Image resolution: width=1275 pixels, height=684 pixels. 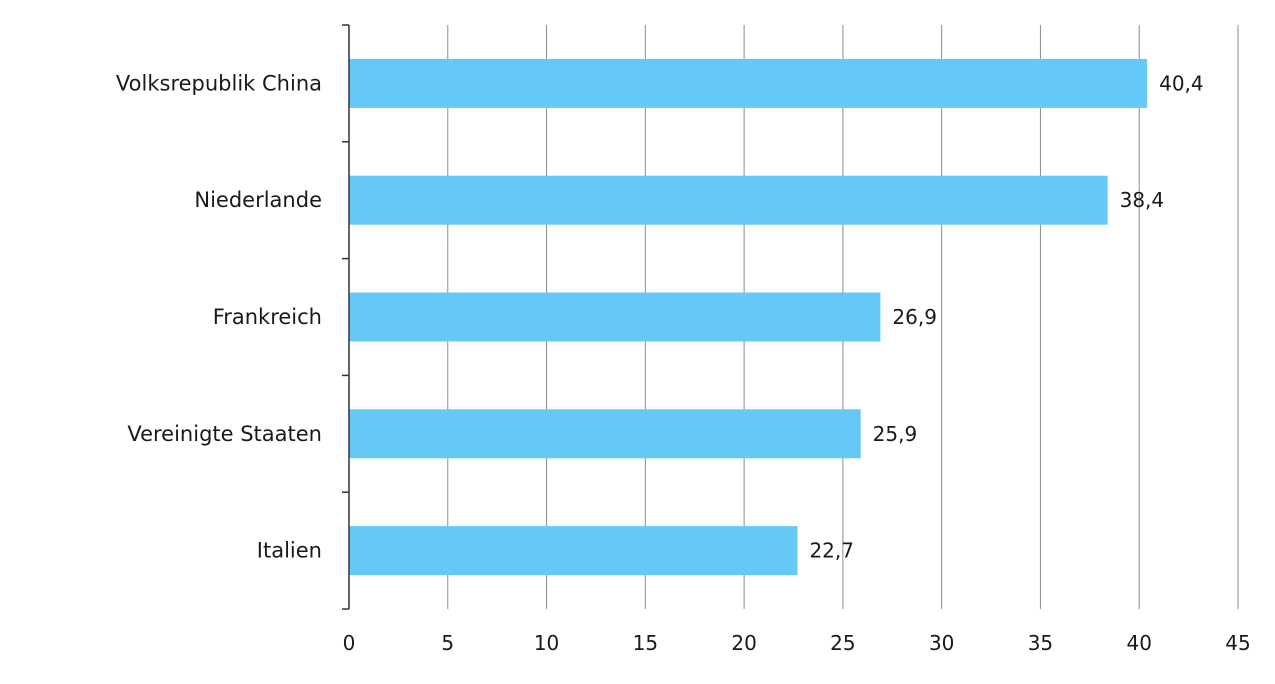 I want to click on x-tick-label-40: 40, so click(x=1138, y=643).